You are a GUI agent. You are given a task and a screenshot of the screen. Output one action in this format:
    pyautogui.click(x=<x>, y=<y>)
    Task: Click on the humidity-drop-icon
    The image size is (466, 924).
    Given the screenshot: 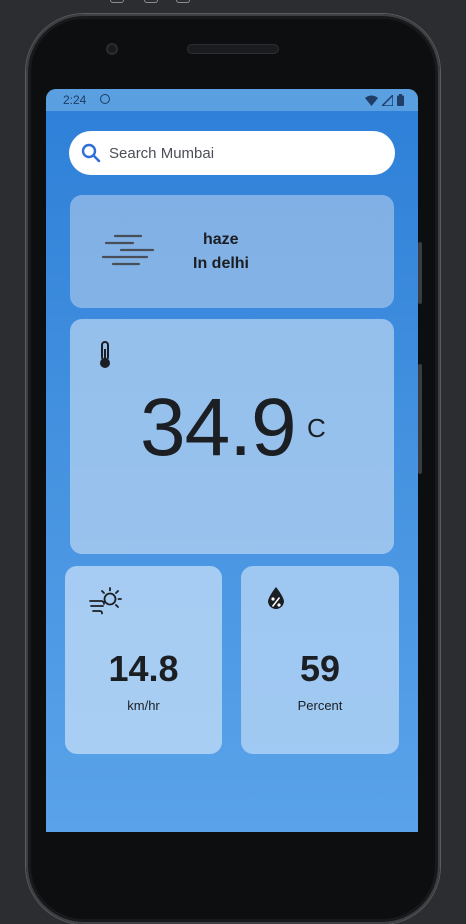 What is the action you would take?
    pyautogui.click(x=276, y=598)
    